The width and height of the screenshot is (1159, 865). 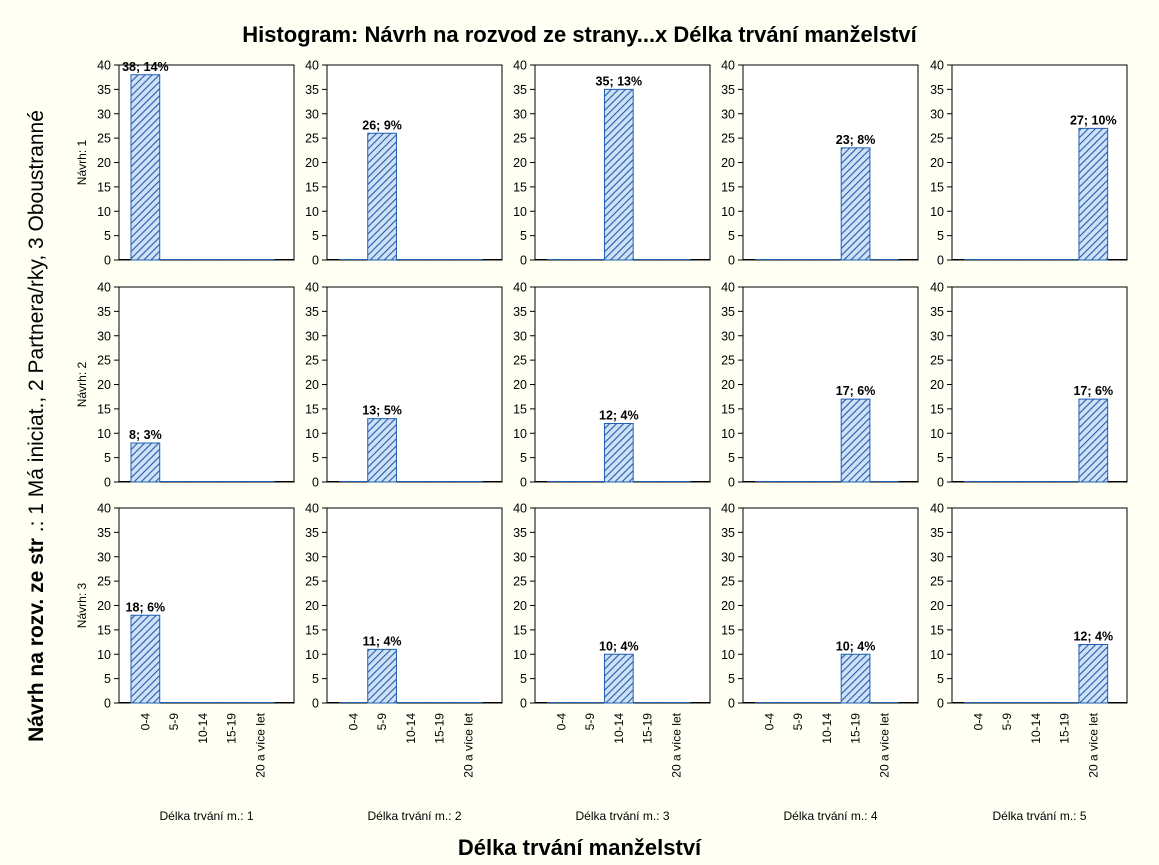 What do you see at coordinates (579, 847) in the screenshot?
I see `x-axis-title: Délka trvání manželství` at bounding box center [579, 847].